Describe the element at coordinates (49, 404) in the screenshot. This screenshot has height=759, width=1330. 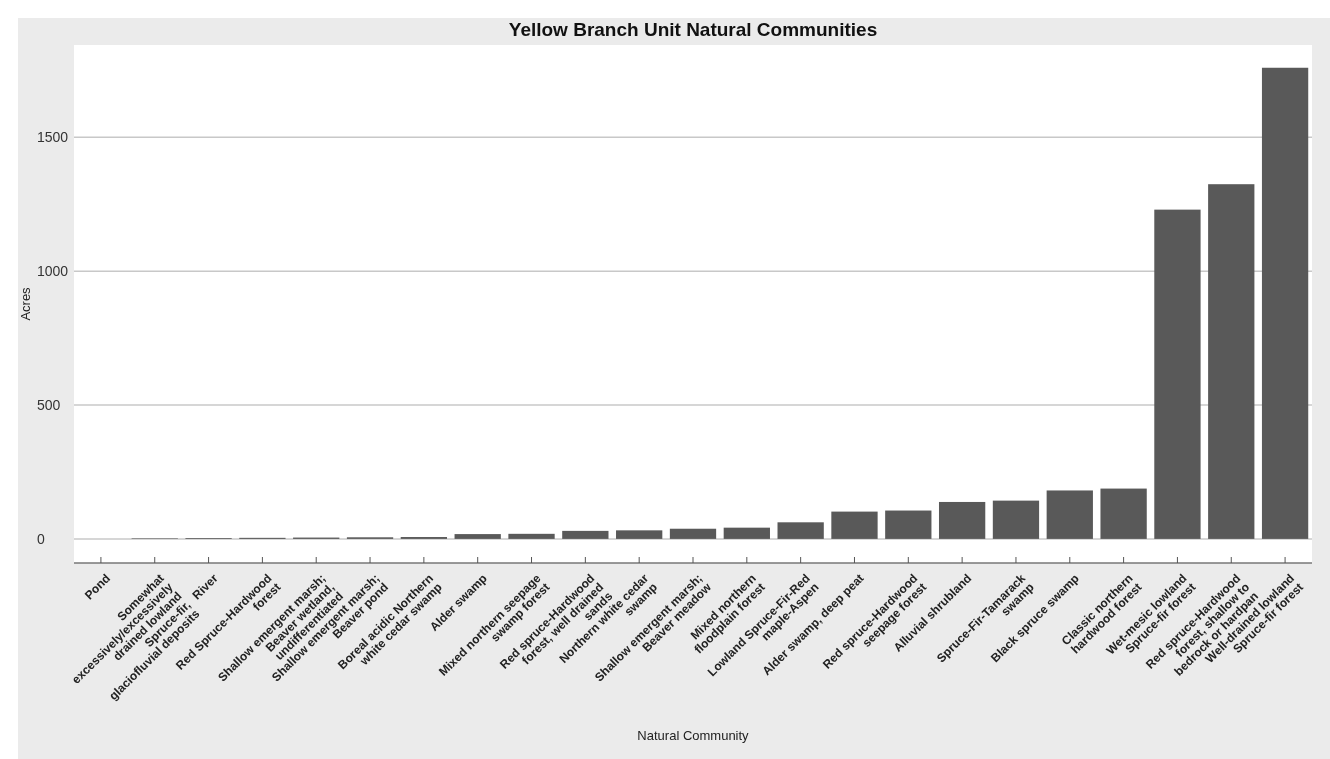
I see `y-tick-label: 500` at that location.